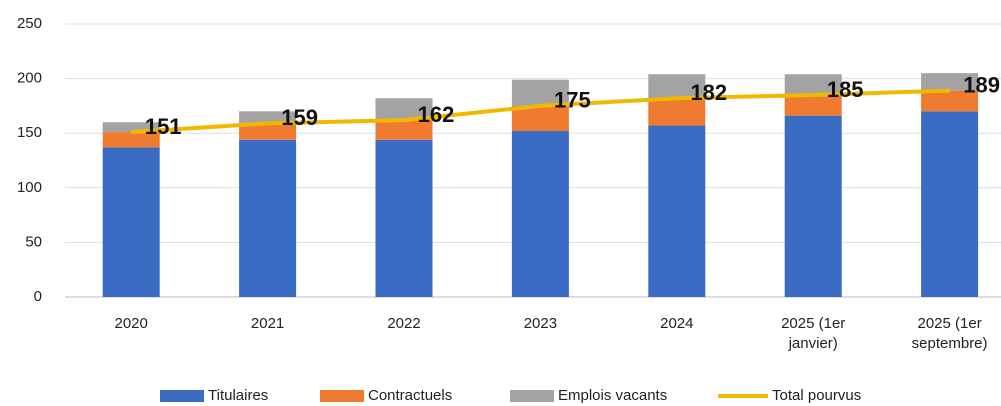 The width and height of the screenshot is (1001, 406). I want to click on y-tick-label: 150, so click(29, 132).